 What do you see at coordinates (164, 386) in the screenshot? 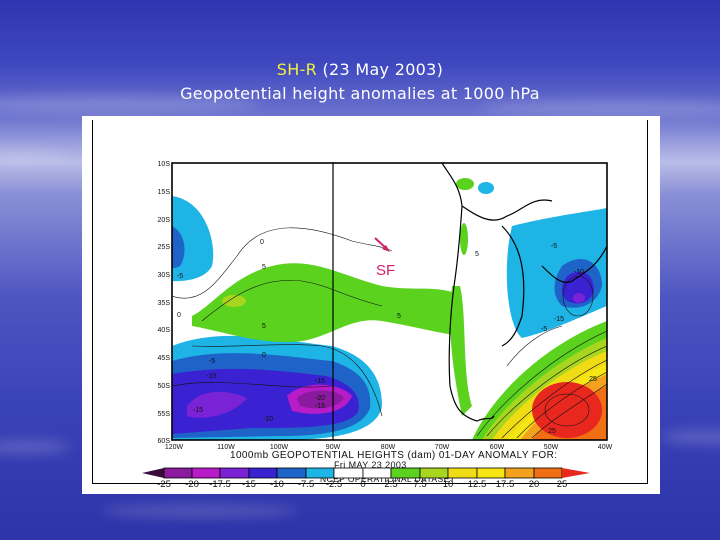
I see `svg-text: 50S` at bounding box center [164, 386].